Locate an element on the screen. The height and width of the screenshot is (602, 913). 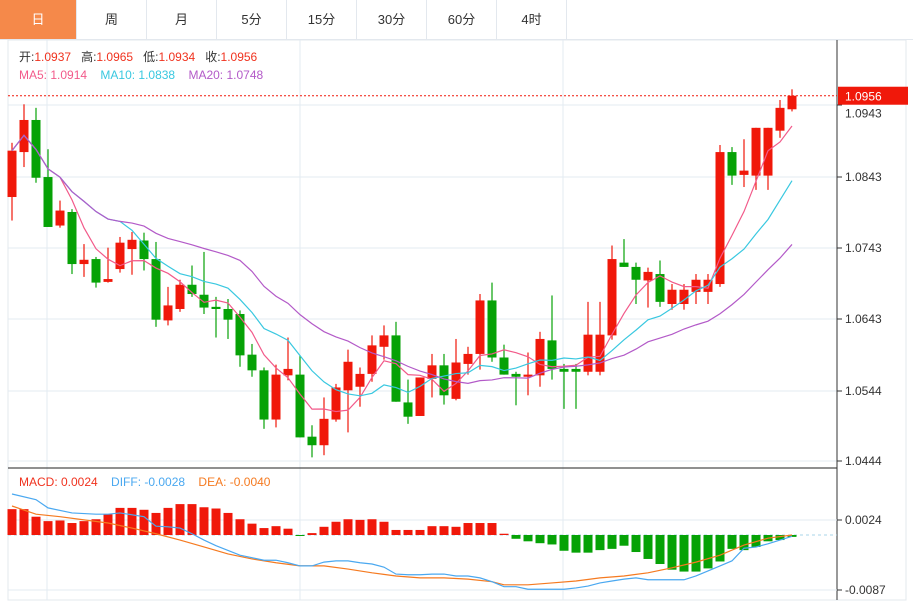
period-tabs: 日周月 5分 15分 30分 60分 4时 is located at coordinates (456, 20).